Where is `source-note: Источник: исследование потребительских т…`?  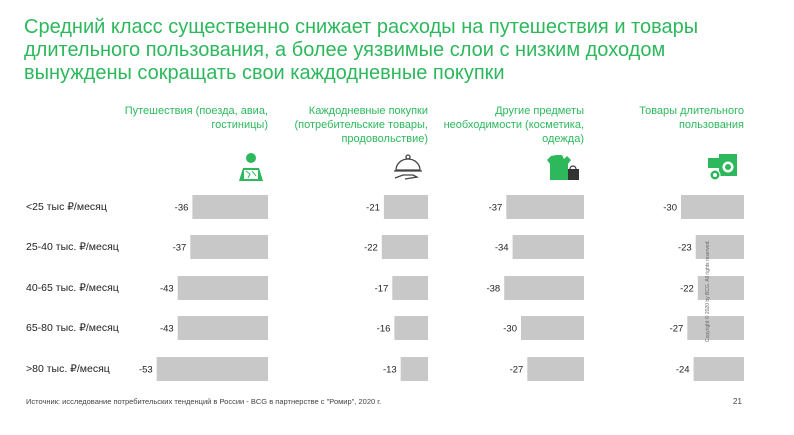 source-note: Источник: исследование потребительских т… is located at coordinates (204, 401).